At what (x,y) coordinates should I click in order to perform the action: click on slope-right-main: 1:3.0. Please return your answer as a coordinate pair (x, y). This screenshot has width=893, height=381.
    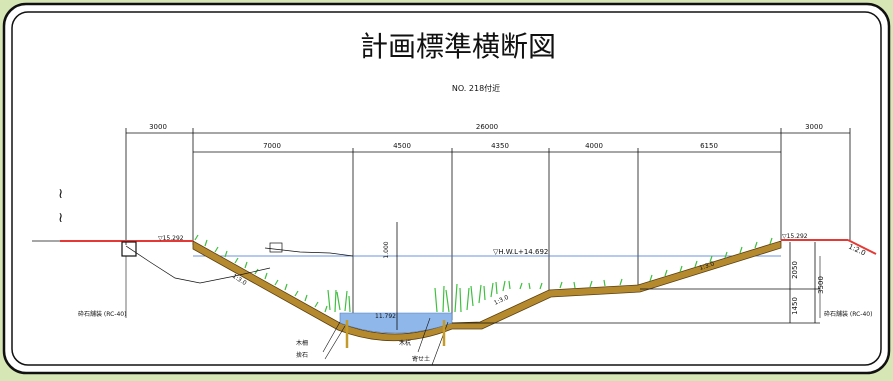
    Looking at the image, I should click on (706, 265).